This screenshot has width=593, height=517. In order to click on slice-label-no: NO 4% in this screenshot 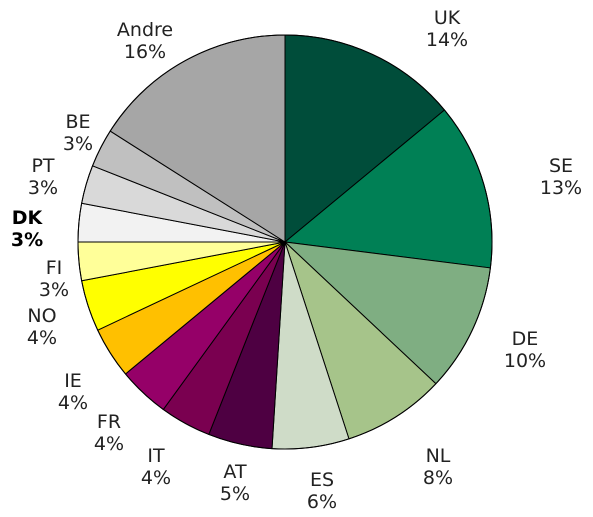, I will do `click(42, 327)`.